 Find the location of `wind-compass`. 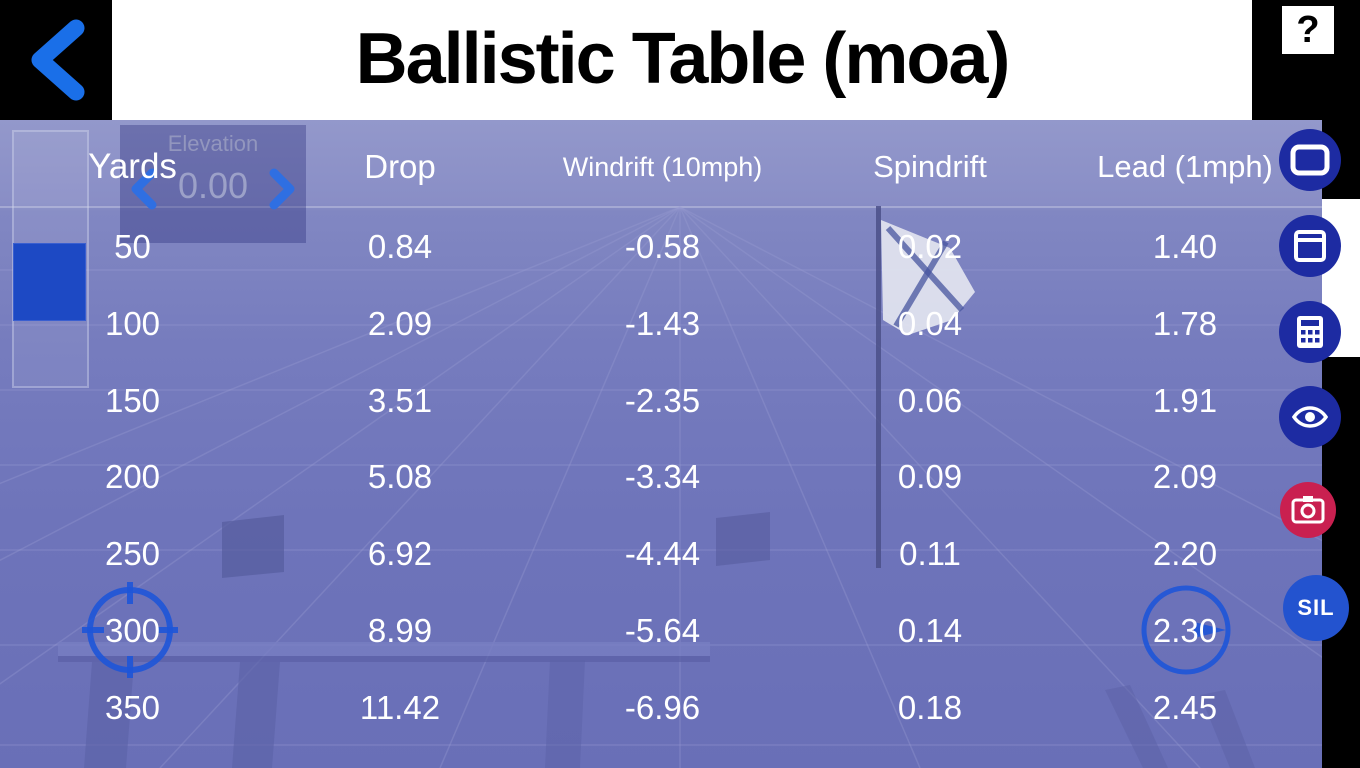

wind-compass is located at coordinates (1186, 630).